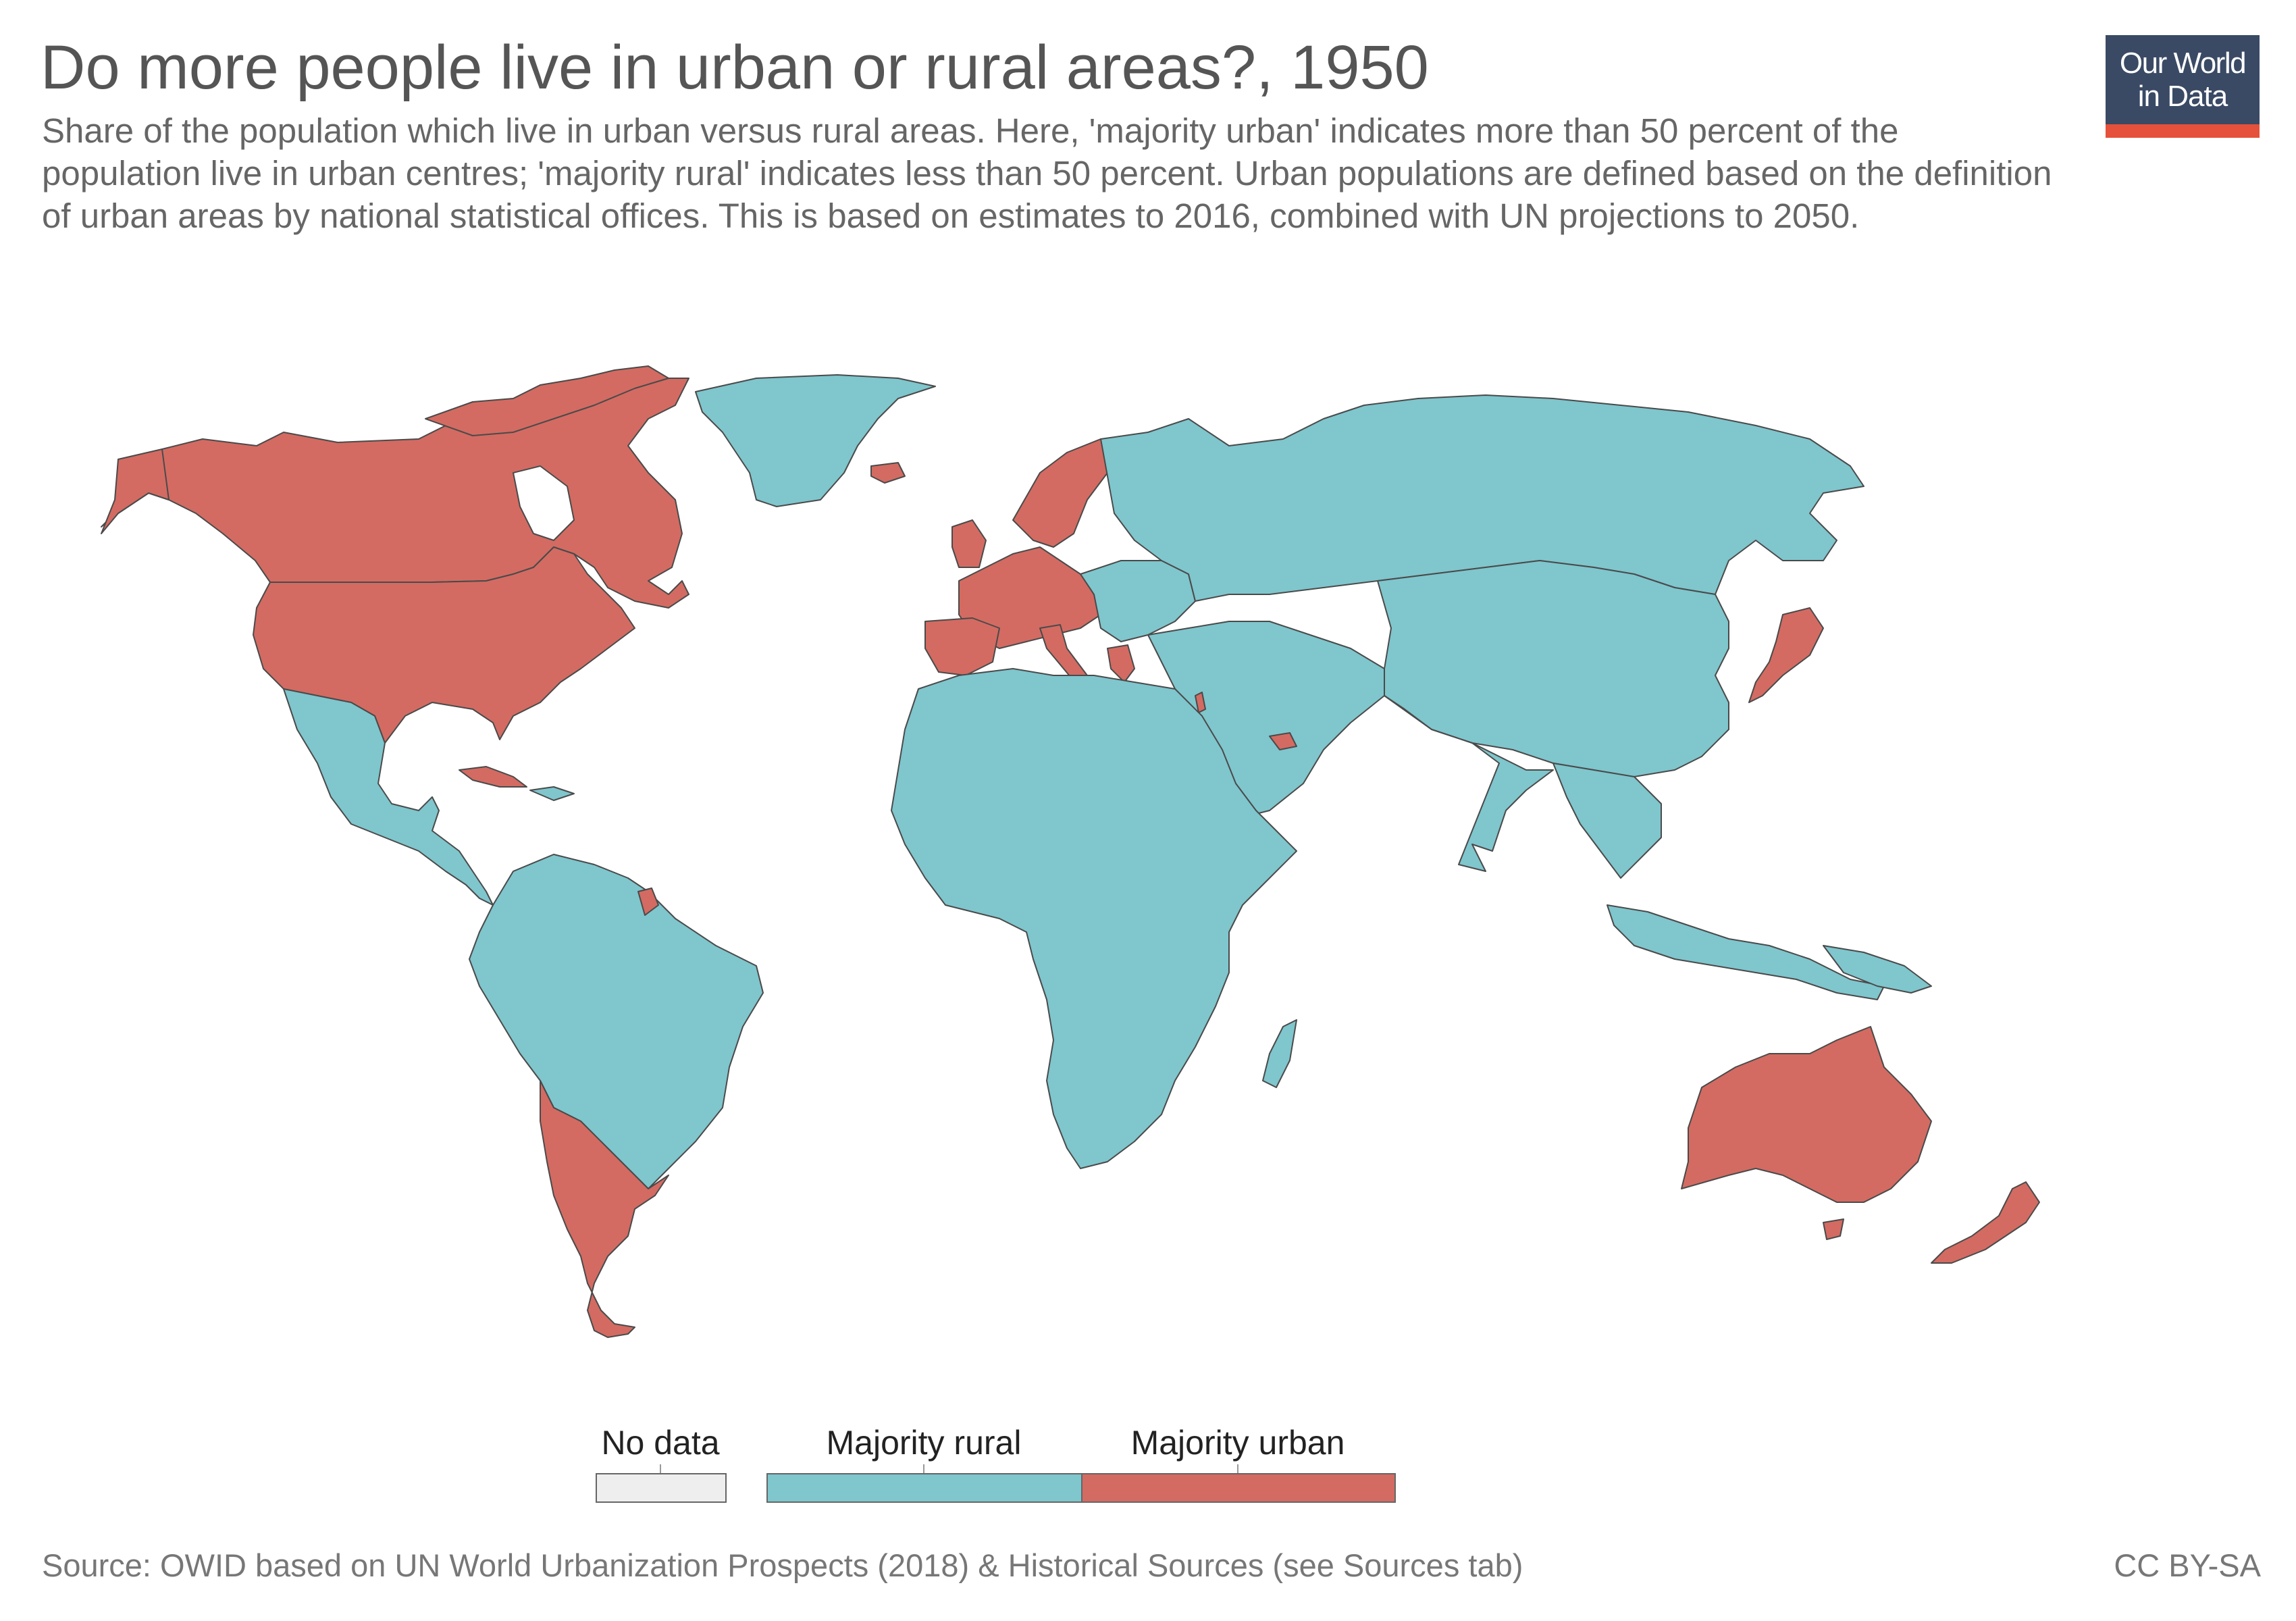 This screenshot has width=2296, height=1621. Describe the element at coordinates (2183, 131) in the screenshot. I see `logo-accent-bar` at that location.